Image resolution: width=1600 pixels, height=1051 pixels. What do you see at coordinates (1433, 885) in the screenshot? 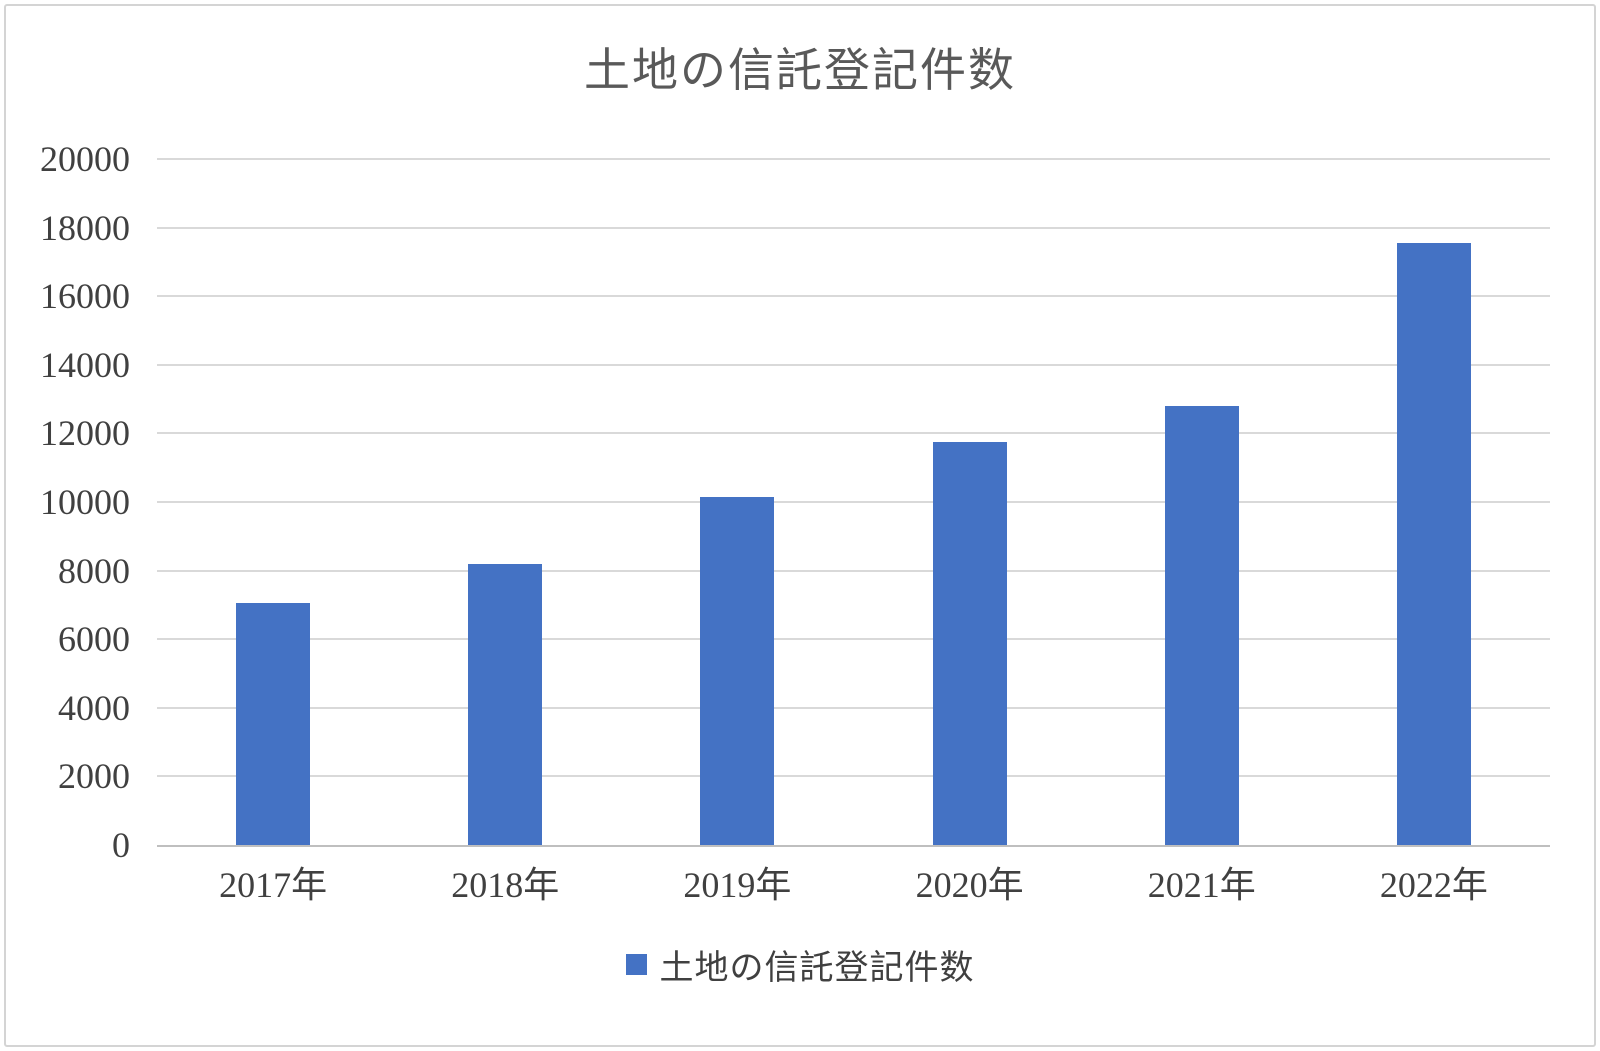
I see `x-axis-tick-label: 2022年` at bounding box center [1433, 885].